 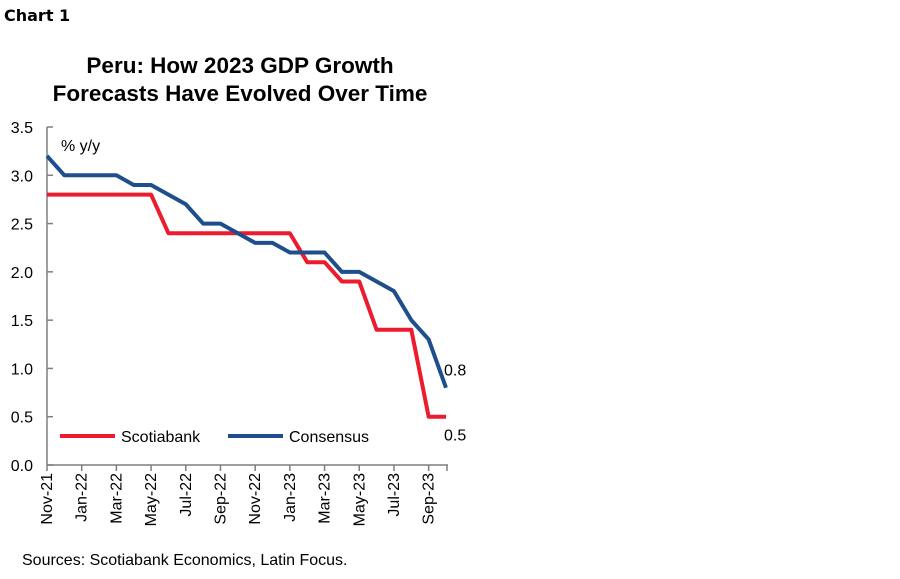 What do you see at coordinates (22, 128) in the screenshot?
I see `y-tick-label: 3.5` at bounding box center [22, 128].